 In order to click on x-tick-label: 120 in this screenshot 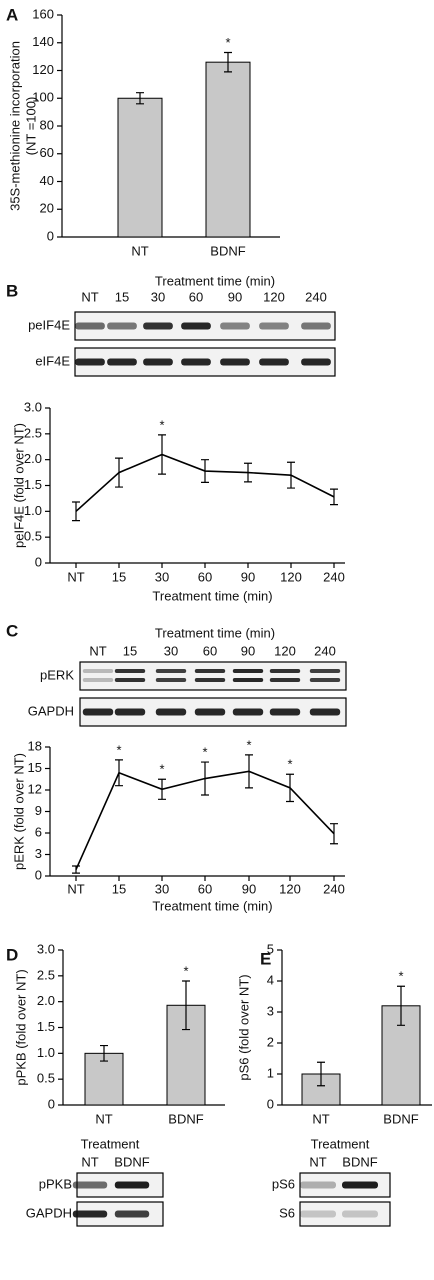, I will do `click(291, 576)`.